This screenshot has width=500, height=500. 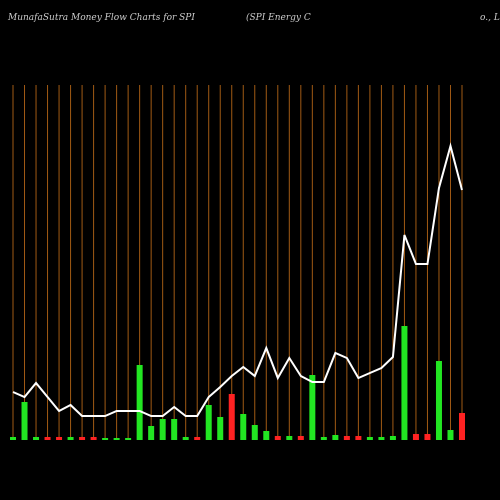 I want to click on company-label: (SPI Energy C, so click(x=278, y=17).